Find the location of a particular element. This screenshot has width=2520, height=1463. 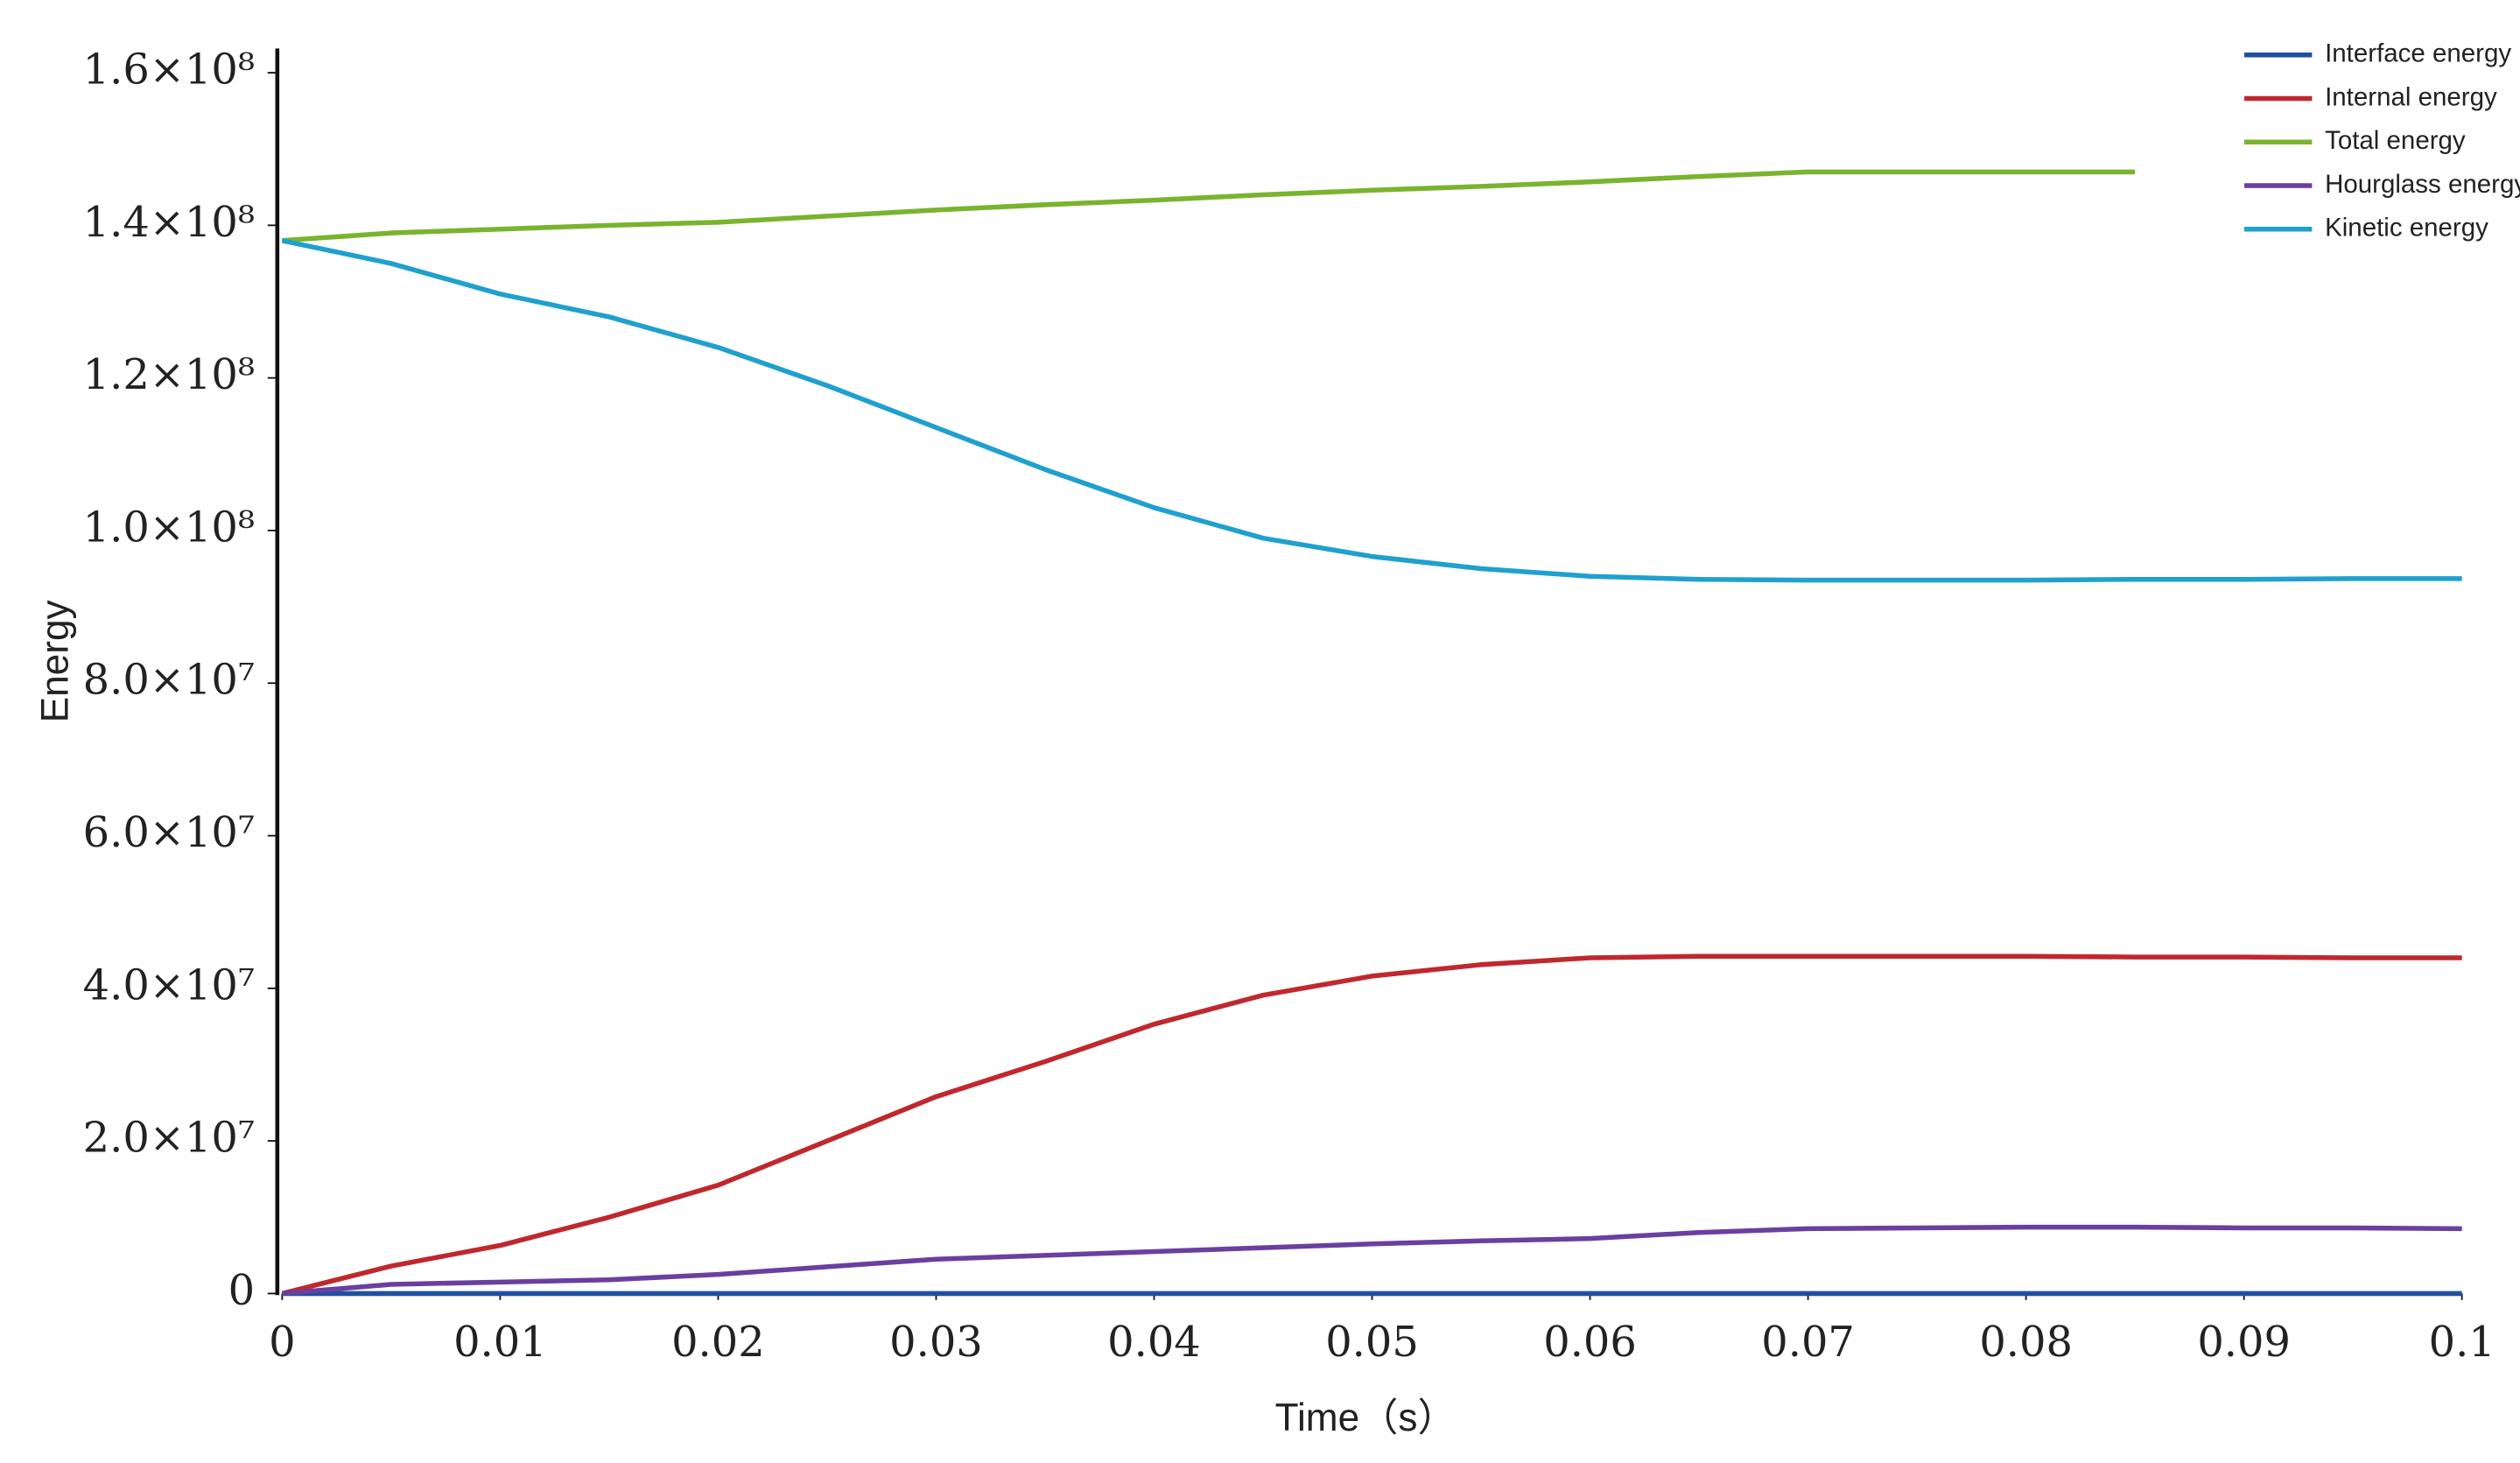

y-tick-label: 1.2×10⁸ is located at coordinates (169, 375).